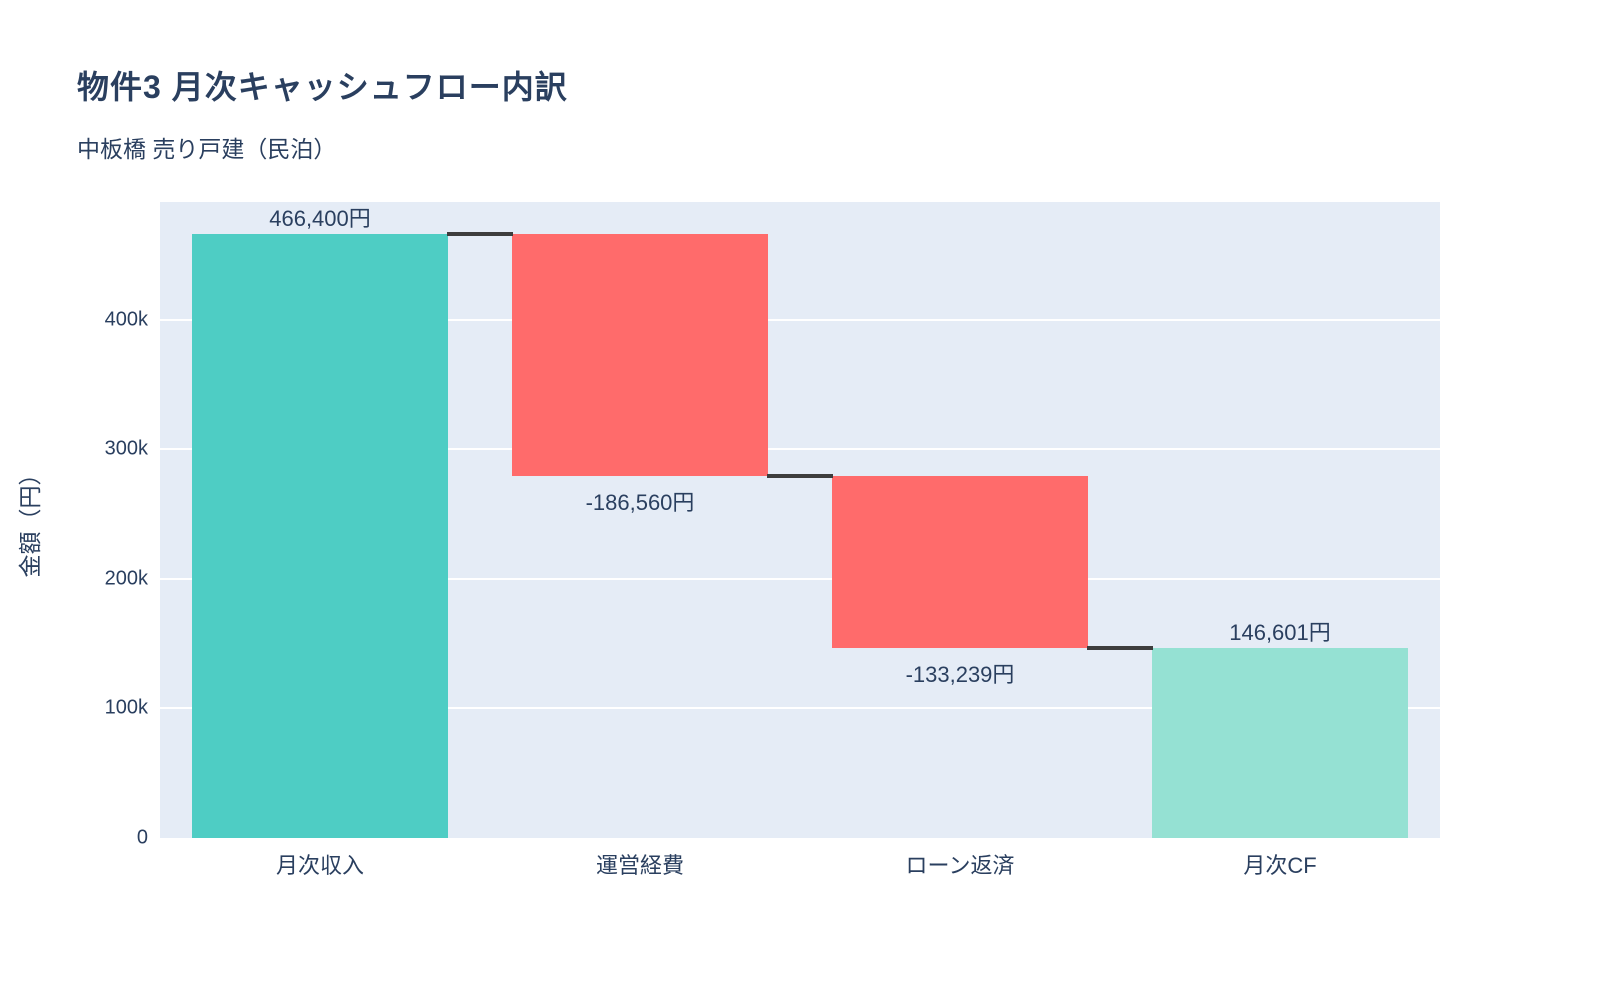 The height and width of the screenshot is (1000, 1600). Describe the element at coordinates (320, 218) in the screenshot. I see `bar-value-label: 466,400円` at that location.